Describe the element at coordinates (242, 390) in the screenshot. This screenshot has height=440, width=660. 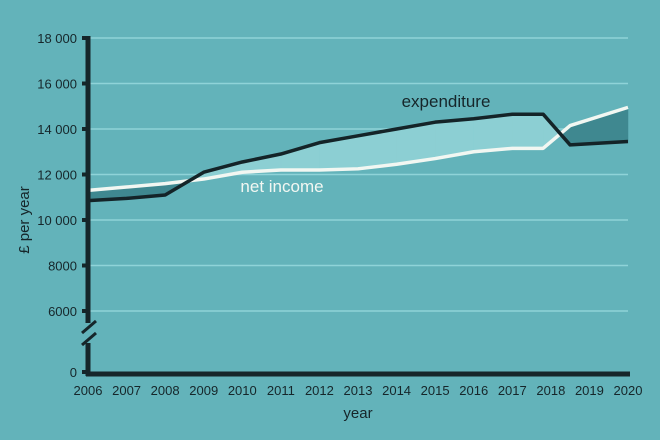
I see `x-tick-label: 2010` at that location.